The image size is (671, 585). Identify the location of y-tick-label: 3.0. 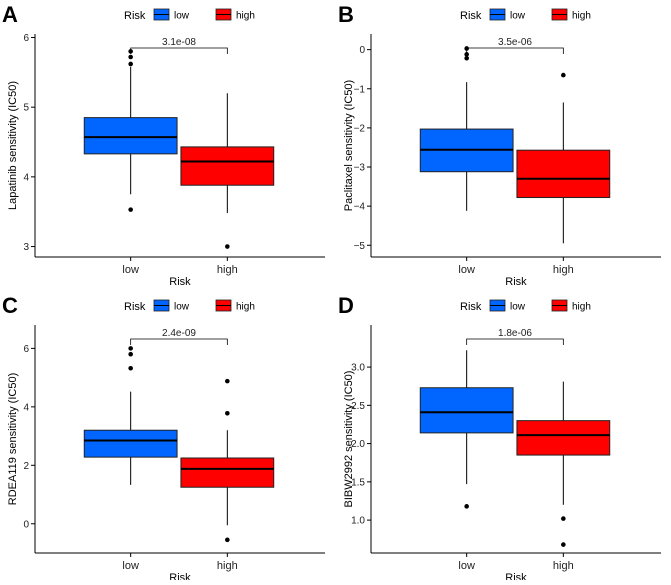
(358, 368).